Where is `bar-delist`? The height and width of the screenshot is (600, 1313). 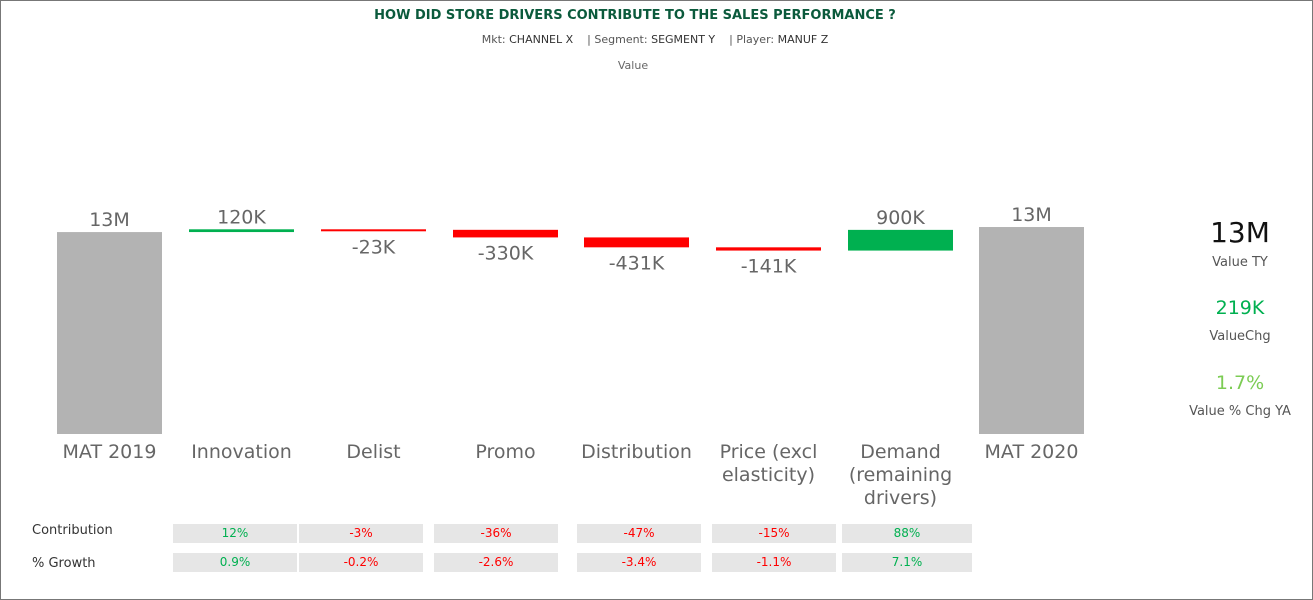 bar-delist is located at coordinates (373, 230).